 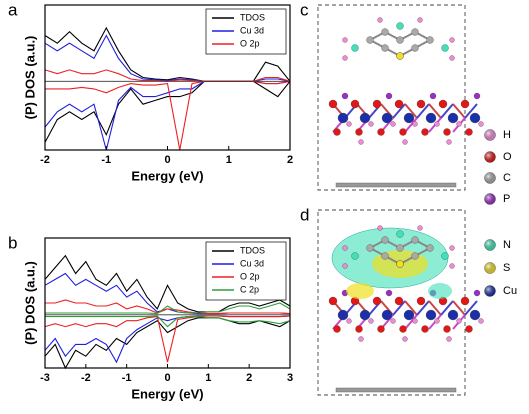 What do you see at coordinates (167, 175) in the screenshot?
I see `x-axis-label: Energy (eV)` at bounding box center [167, 175].